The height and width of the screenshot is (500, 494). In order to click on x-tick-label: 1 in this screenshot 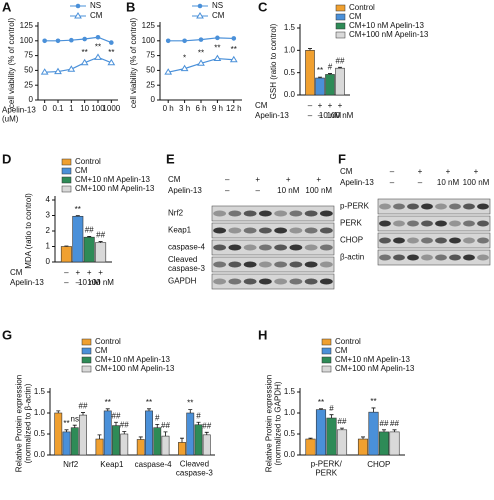, I will do `click(71, 108)`.